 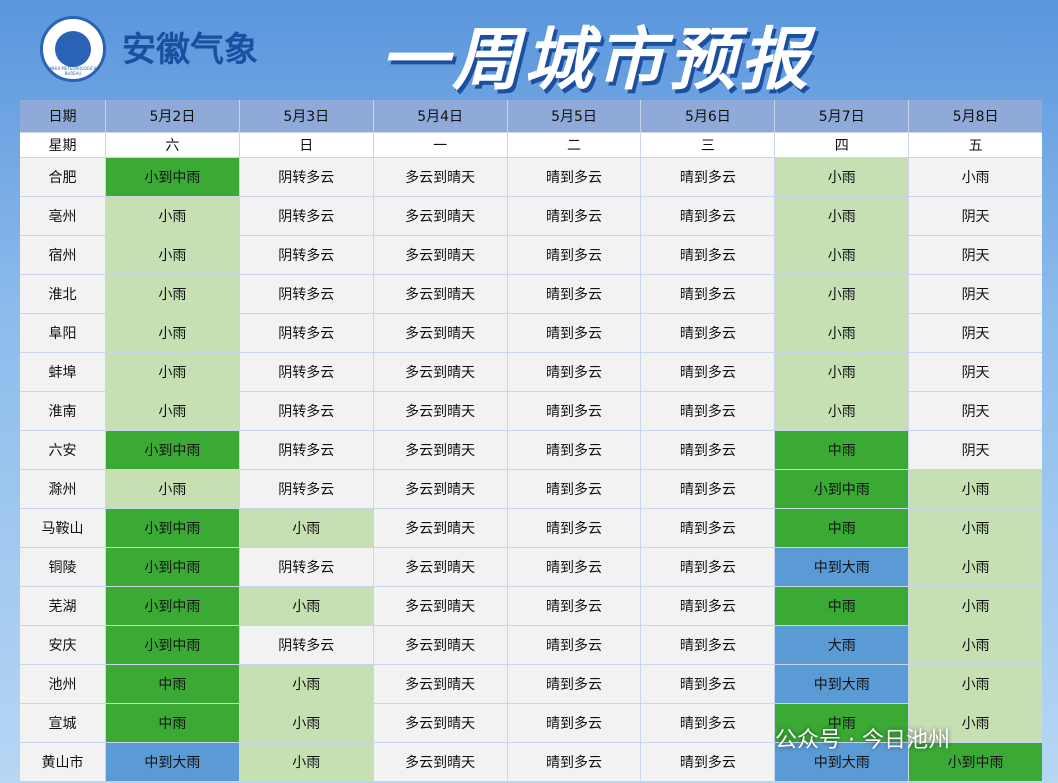 What do you see at coordinates (73, 71) in the screenshot?
I see `logo-text: ANHUI METEOROLOGICAL BUREAU` at bounding box center [73, 71].